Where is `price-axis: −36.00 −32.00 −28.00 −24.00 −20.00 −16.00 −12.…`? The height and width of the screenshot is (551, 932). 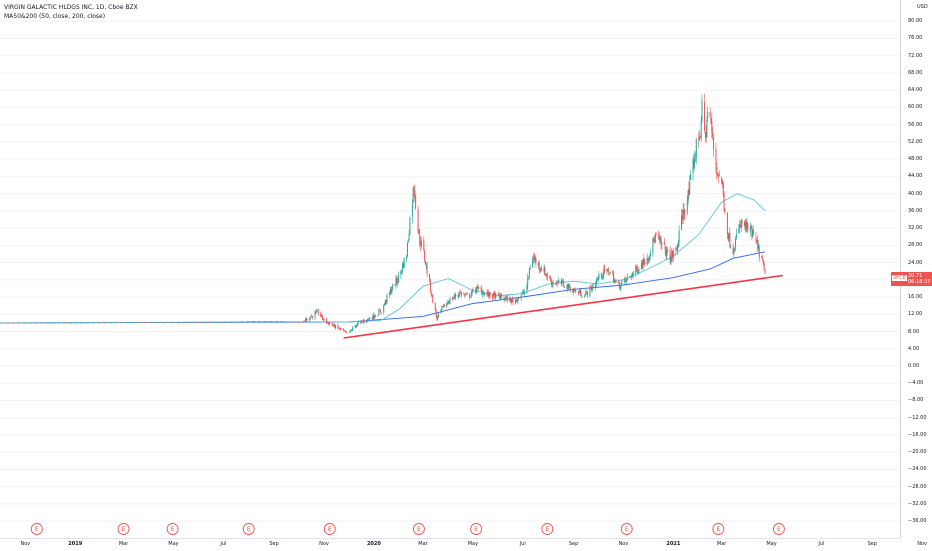
price-axis: −36.00 −32.00 −28.00 −24.00 −20.00 −16.00 −12.… is located at coordinates (911, 269).